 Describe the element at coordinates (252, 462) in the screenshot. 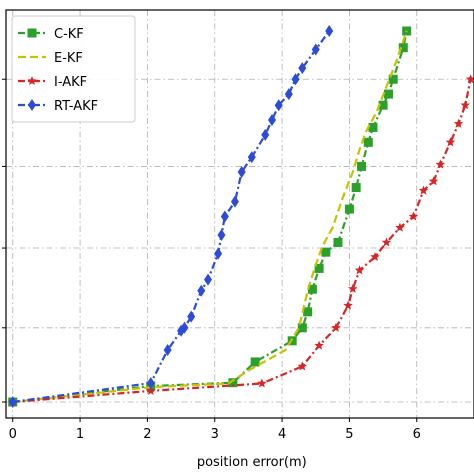

I see `x-axis-label: position error(m)` at that location.